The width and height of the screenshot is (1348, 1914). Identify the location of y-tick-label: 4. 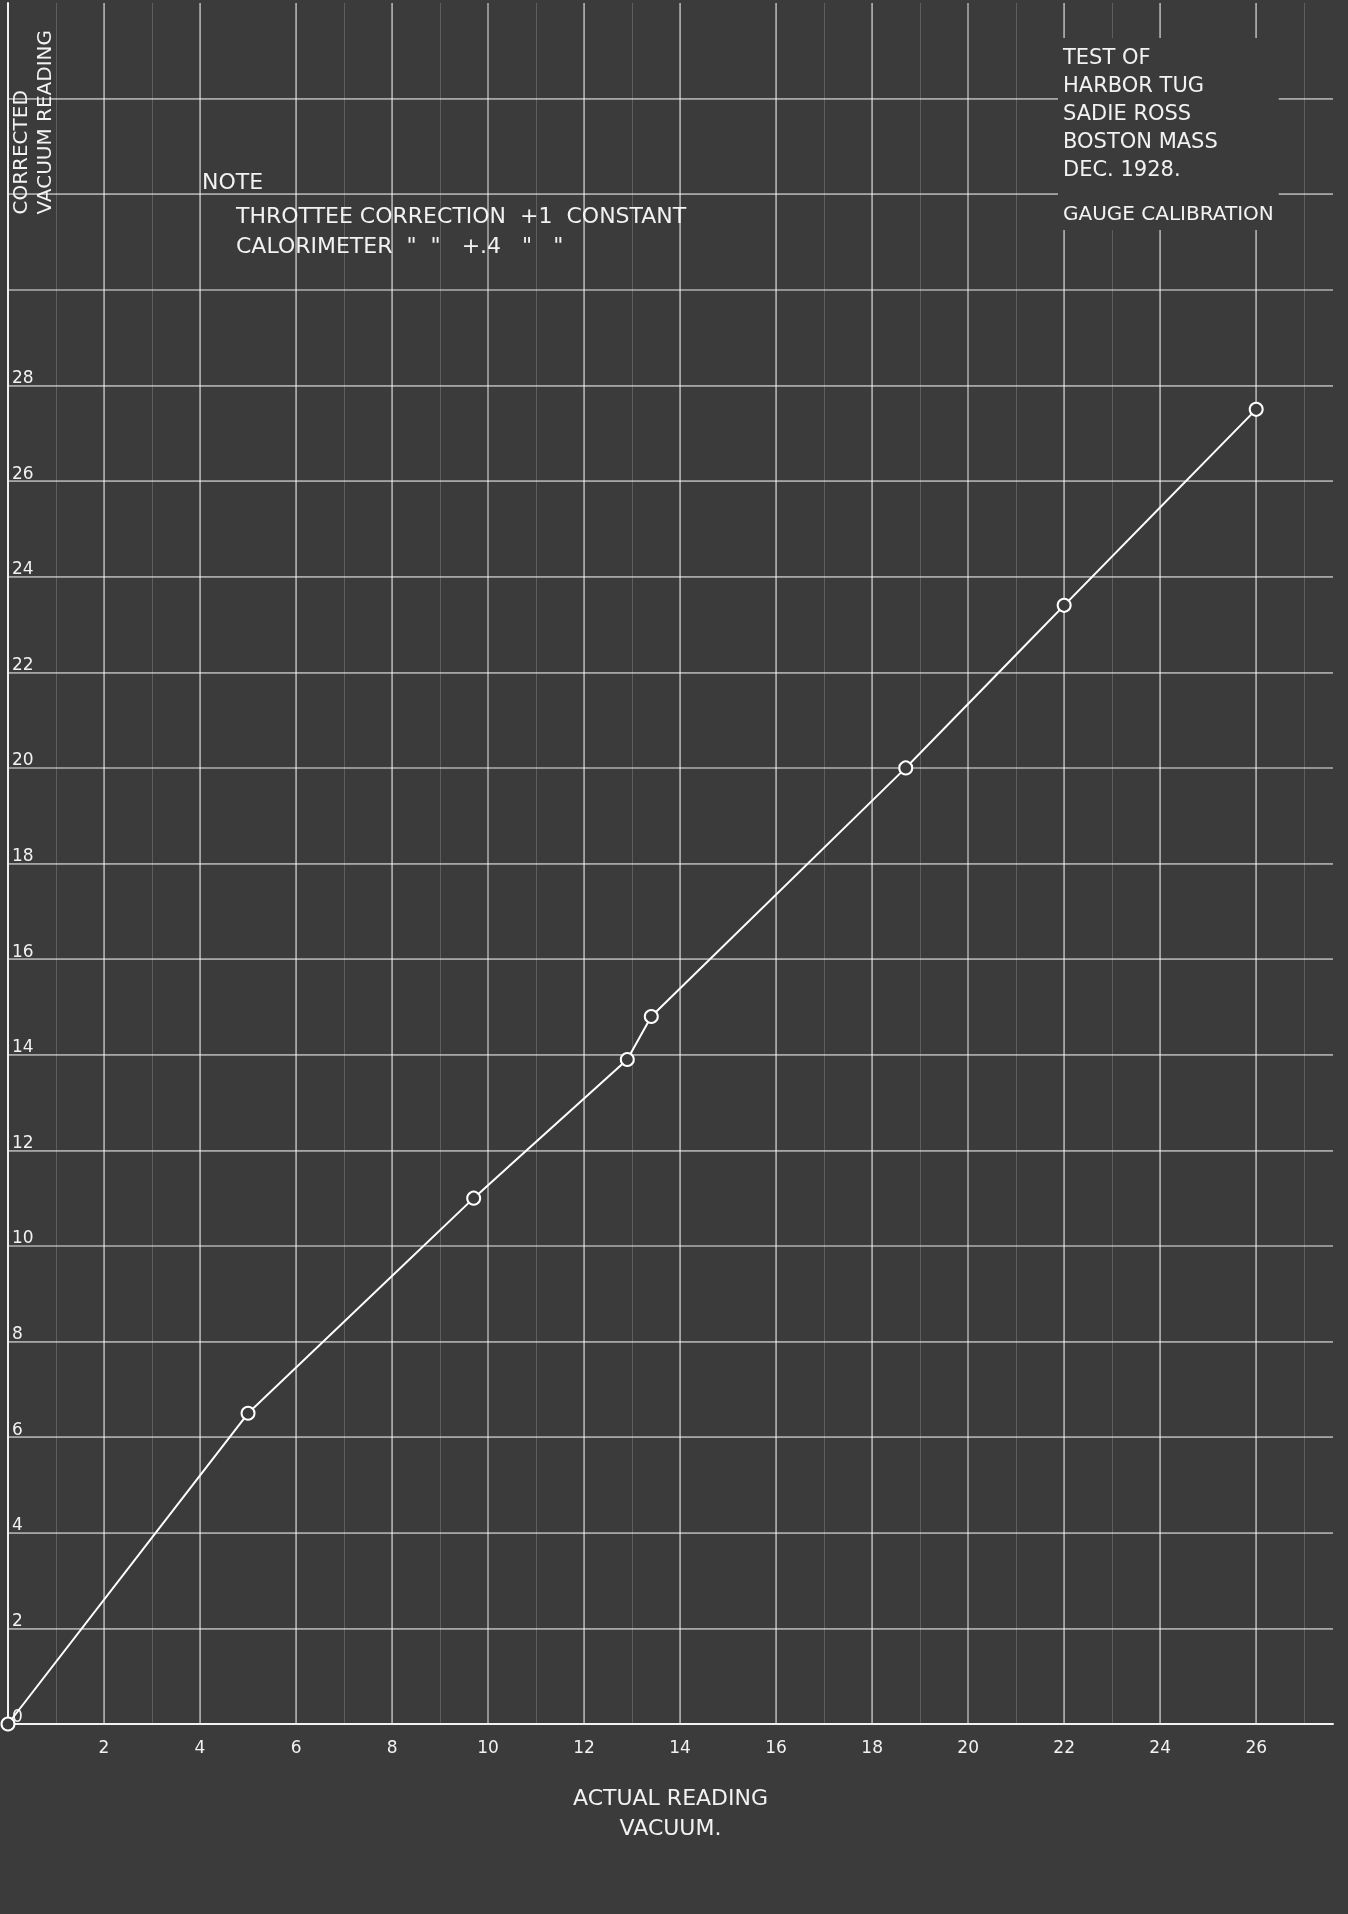
(17, 1524).